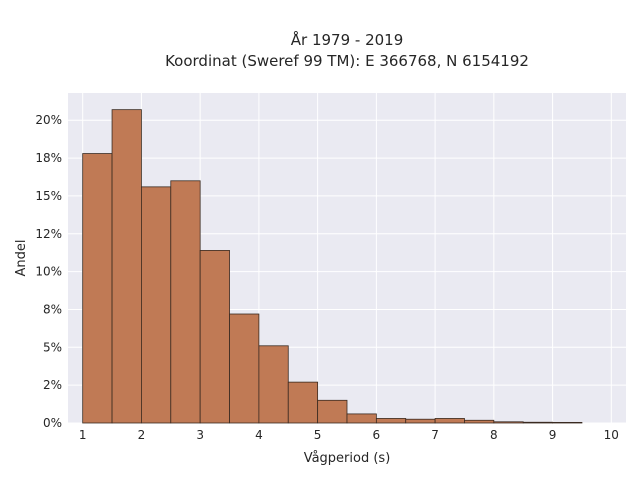  Describe the element at coordinates (611, 435) in the screenshot. I see `x-tick-label: 10` at that location.